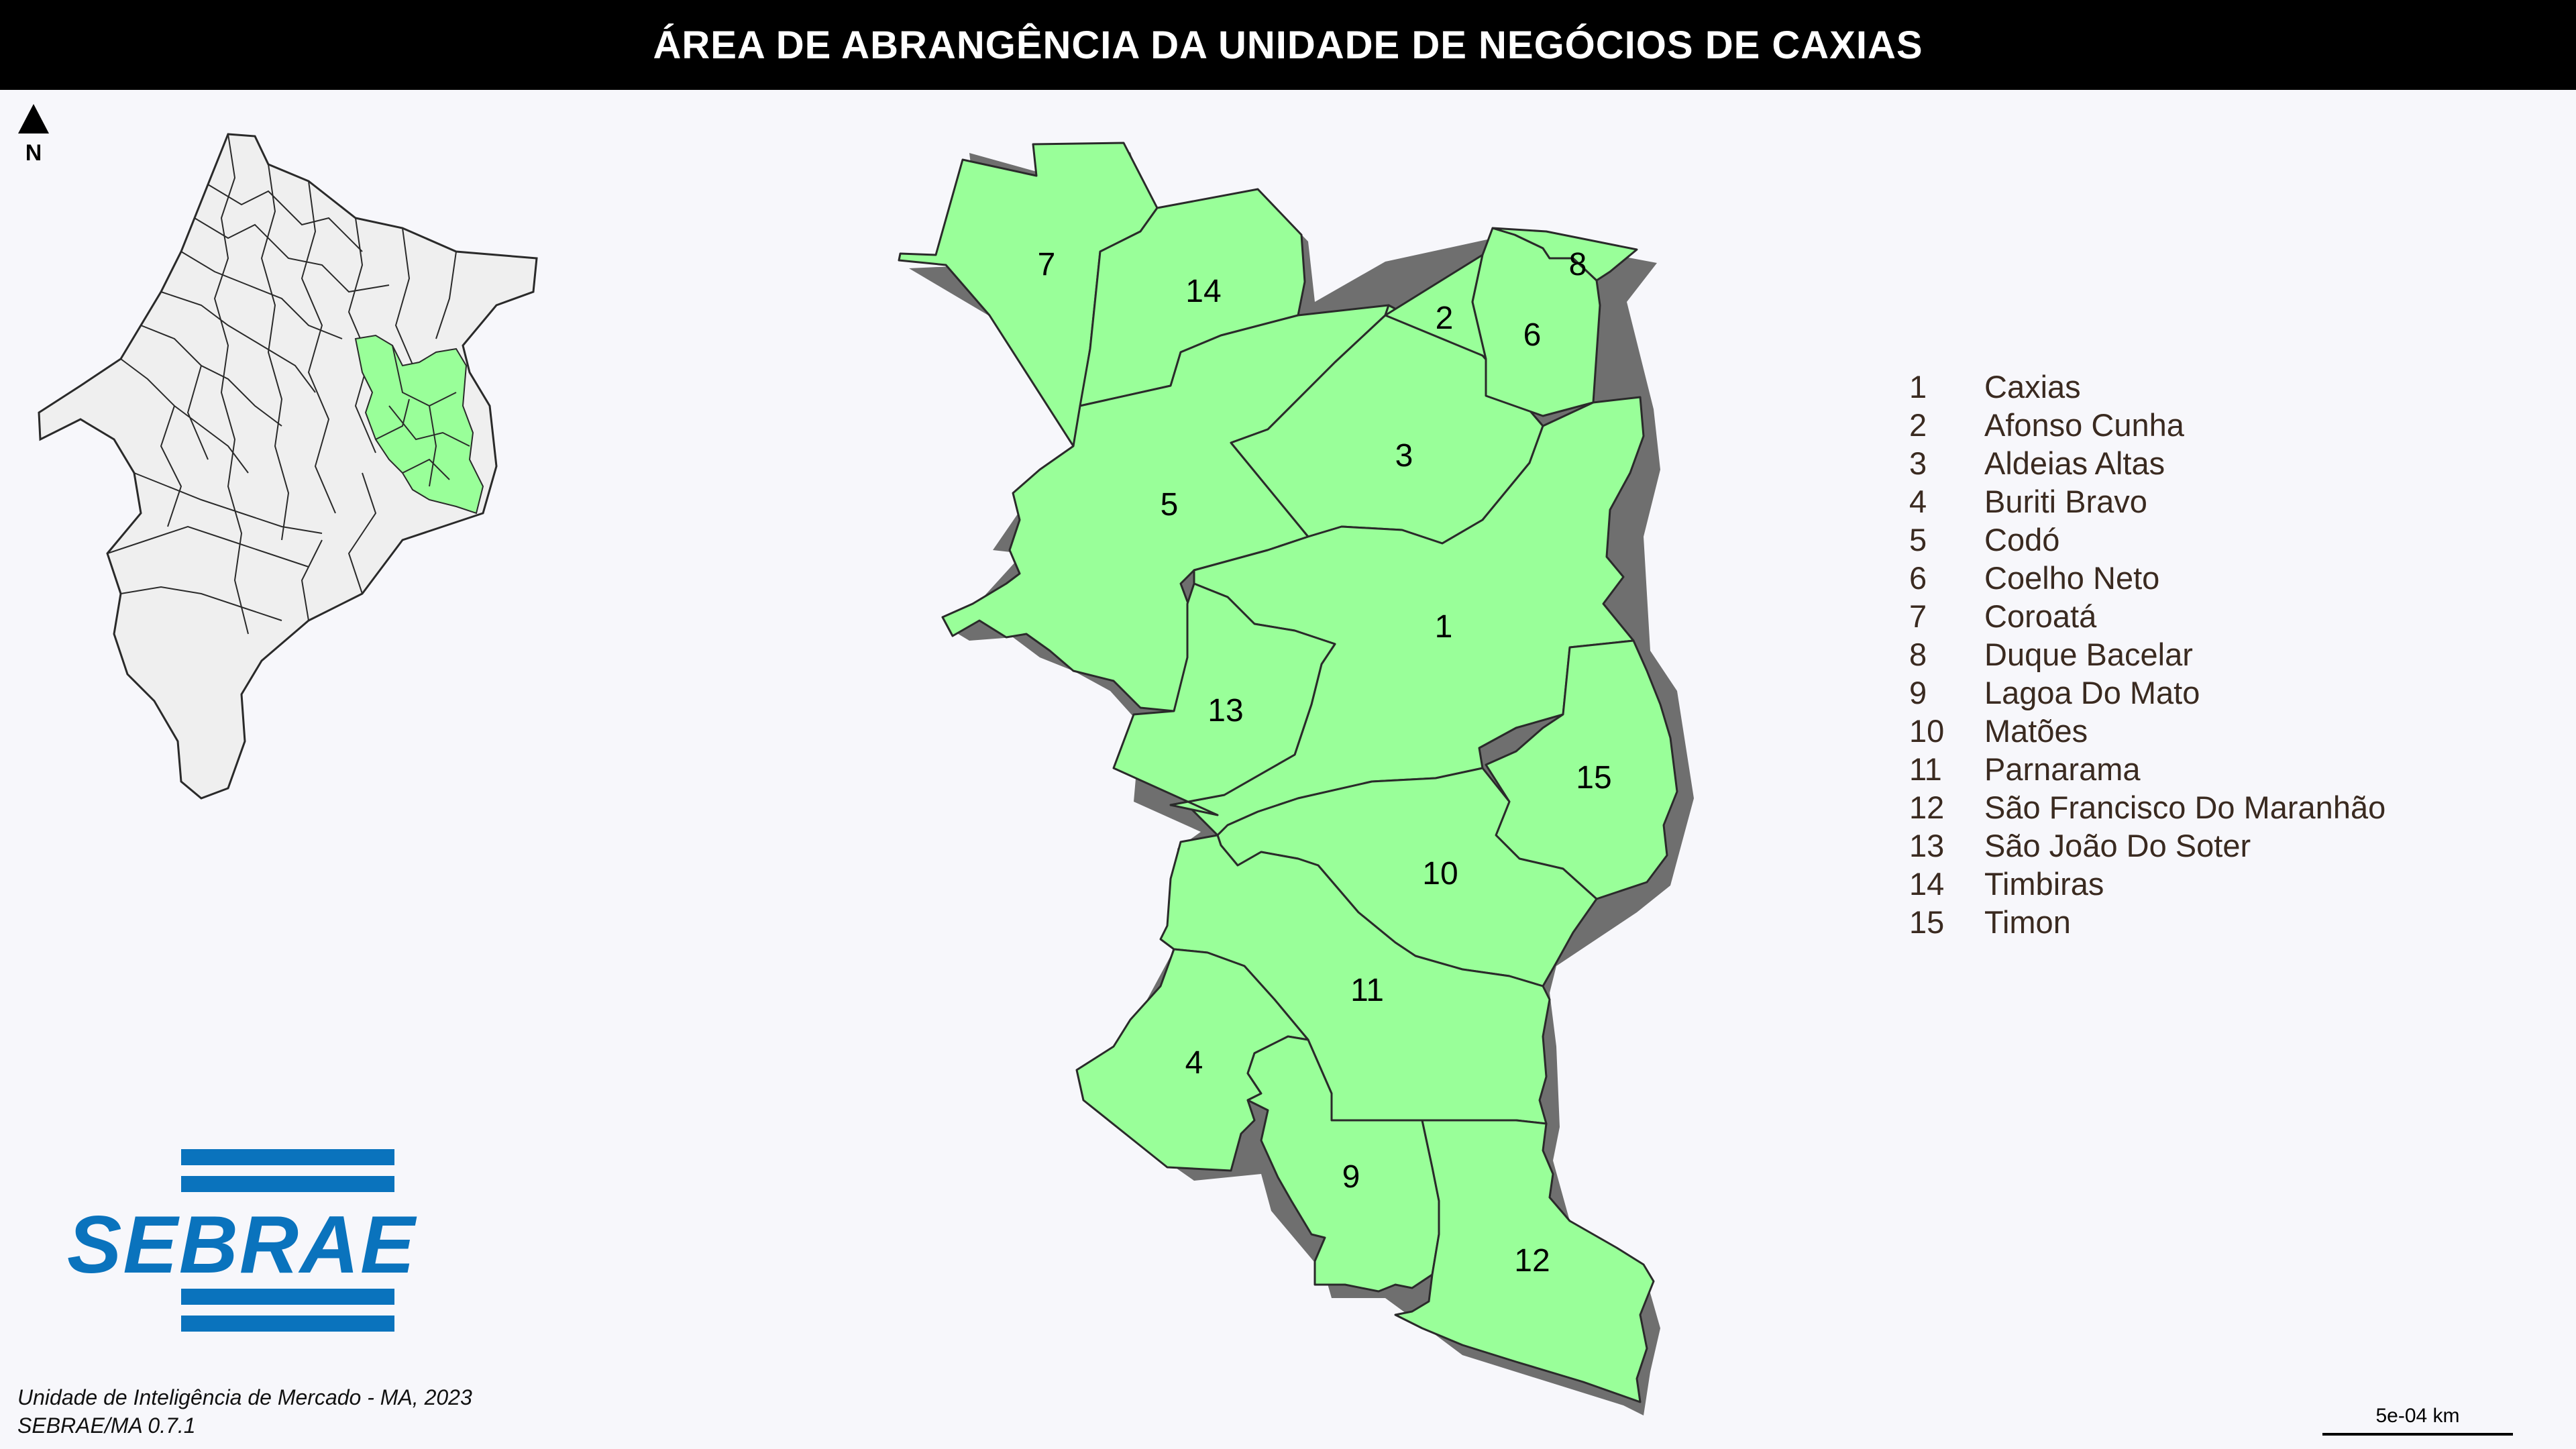 The image size is (2576, 1449). Describe the element at coordinates (1225, 711) in the screenshot. I see `region-label-13: 13` at that location.